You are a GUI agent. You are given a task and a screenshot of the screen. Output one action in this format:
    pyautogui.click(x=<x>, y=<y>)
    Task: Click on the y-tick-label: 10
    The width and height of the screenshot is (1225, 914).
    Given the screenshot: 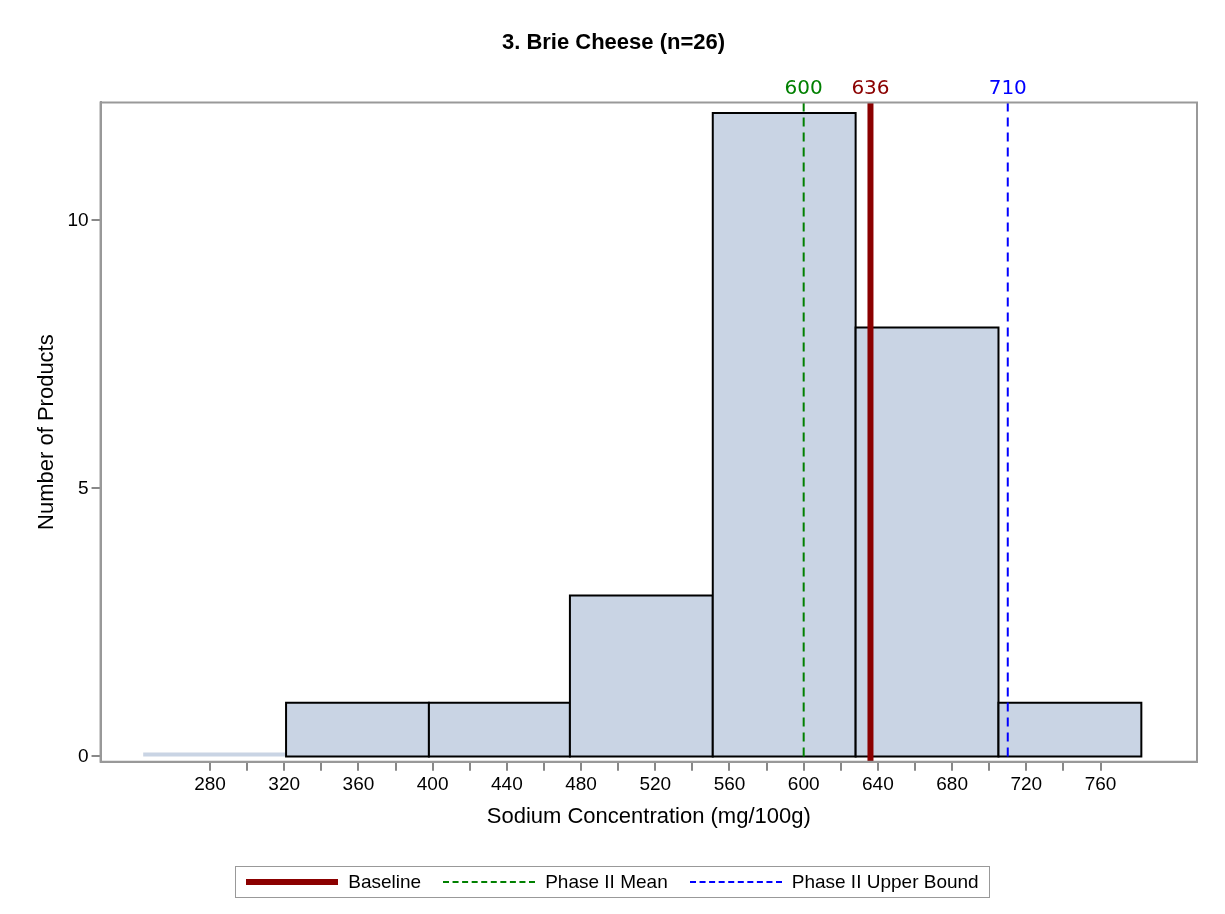 What is the action you would take?
    pyautogui.click(x=78, y=219)
    